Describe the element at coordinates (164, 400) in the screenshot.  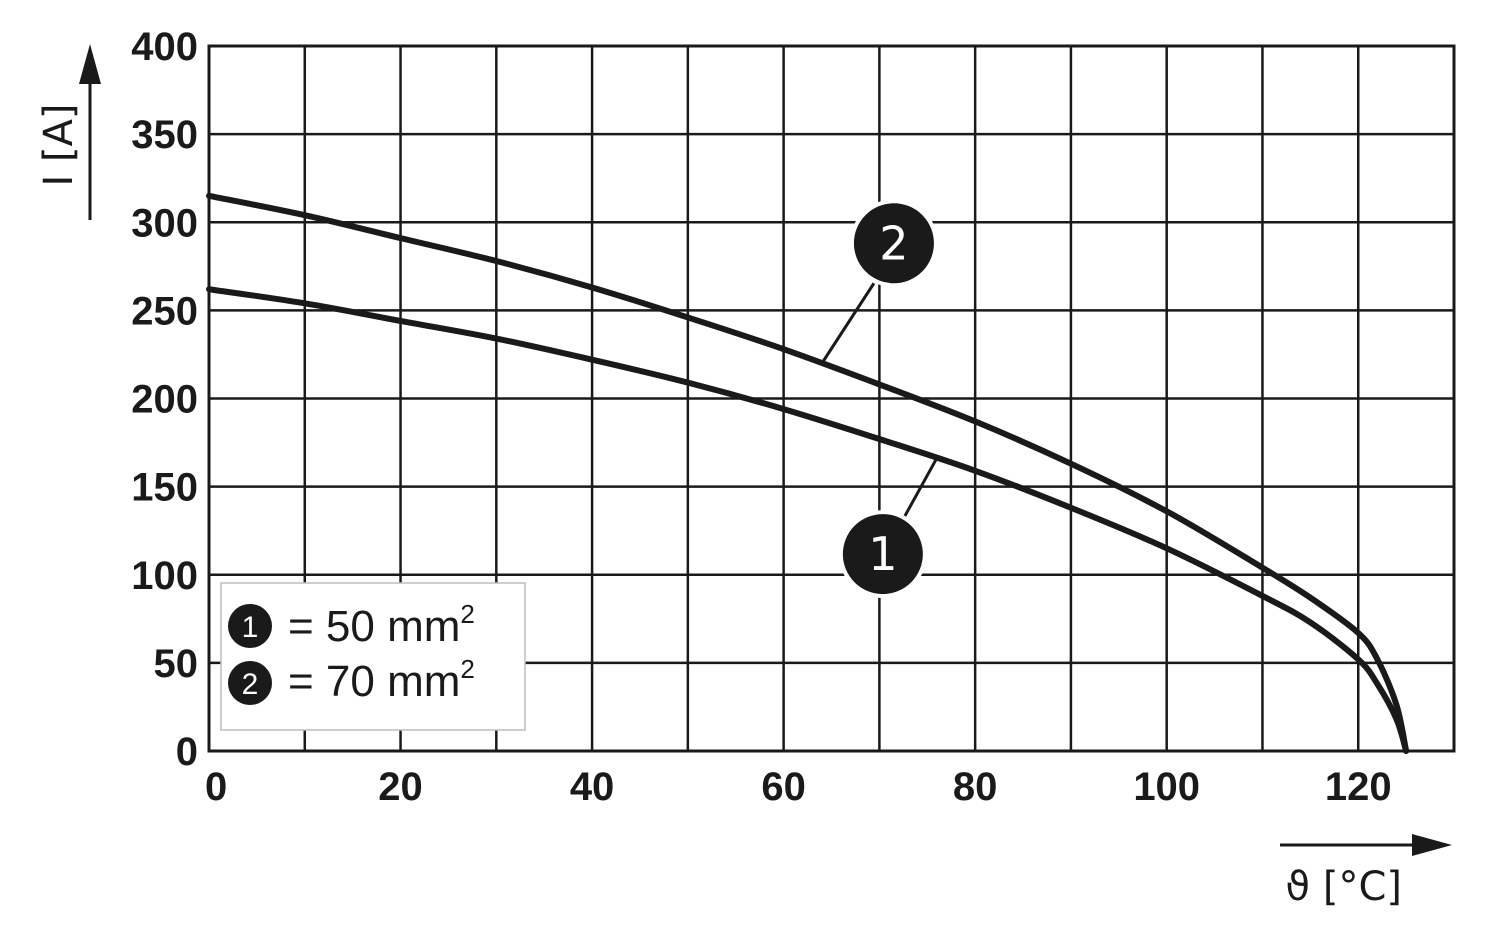
I see `y-tick-label: 200` at that location.